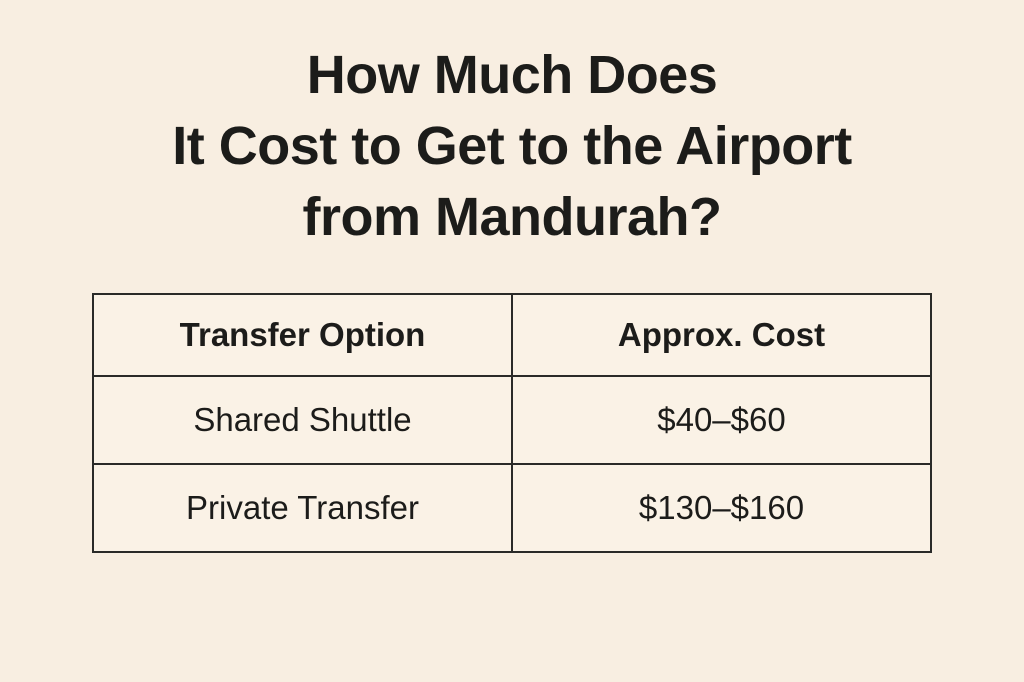  What do you see at coordinates (721, 508) in the screenshot?
I see `cell-cost: $130–$160` at bounding box center [721, 508].